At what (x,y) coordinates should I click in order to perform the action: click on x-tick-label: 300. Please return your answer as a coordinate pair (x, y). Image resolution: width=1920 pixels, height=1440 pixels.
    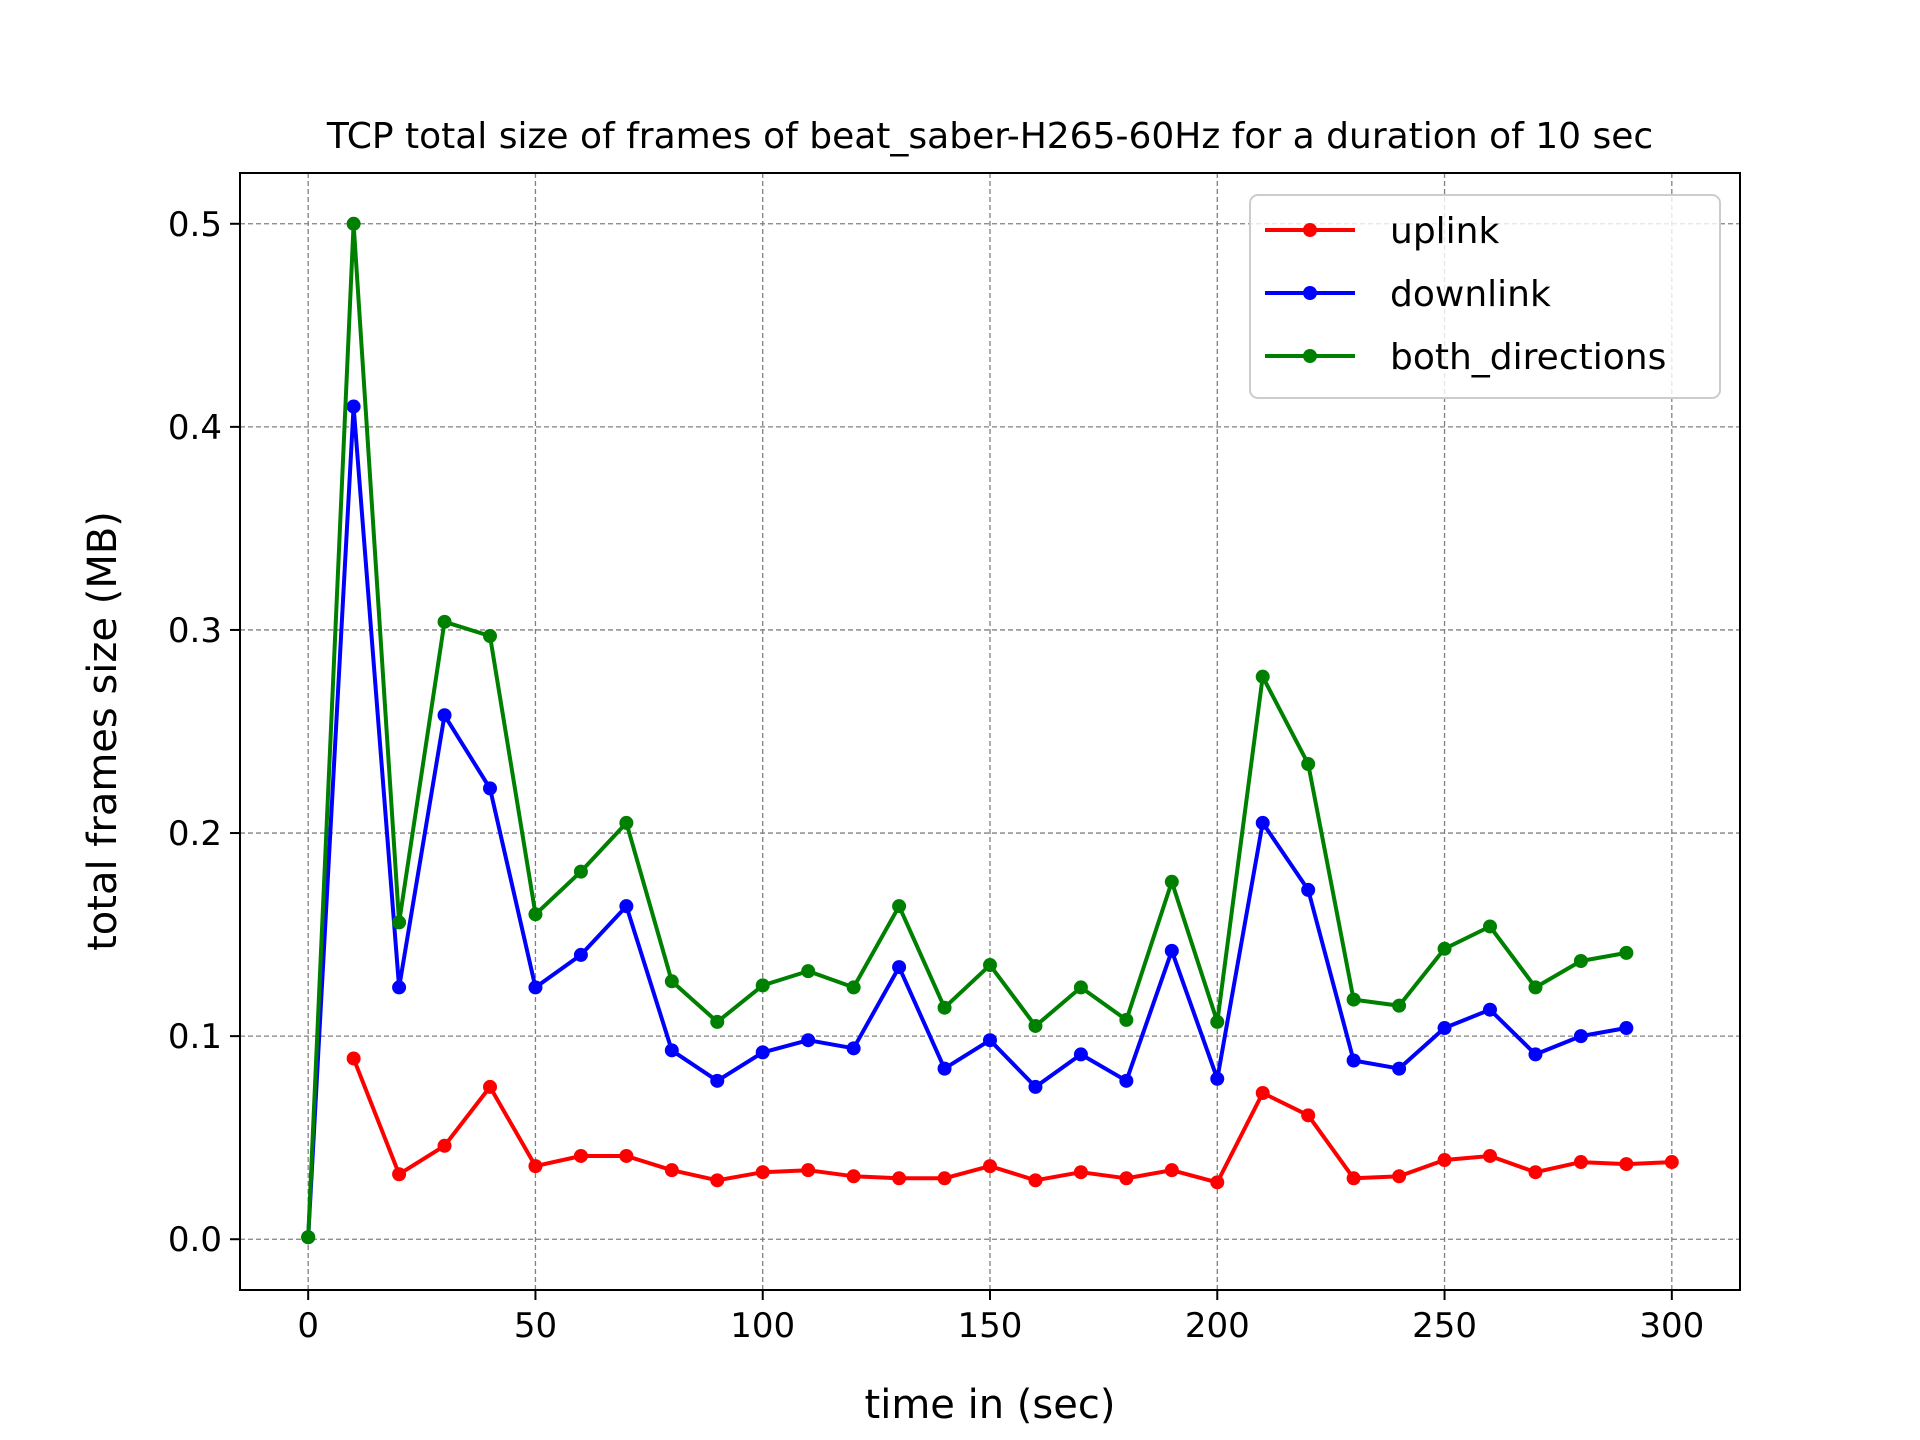
    Looking at the image, I should click on (1671, 1326).